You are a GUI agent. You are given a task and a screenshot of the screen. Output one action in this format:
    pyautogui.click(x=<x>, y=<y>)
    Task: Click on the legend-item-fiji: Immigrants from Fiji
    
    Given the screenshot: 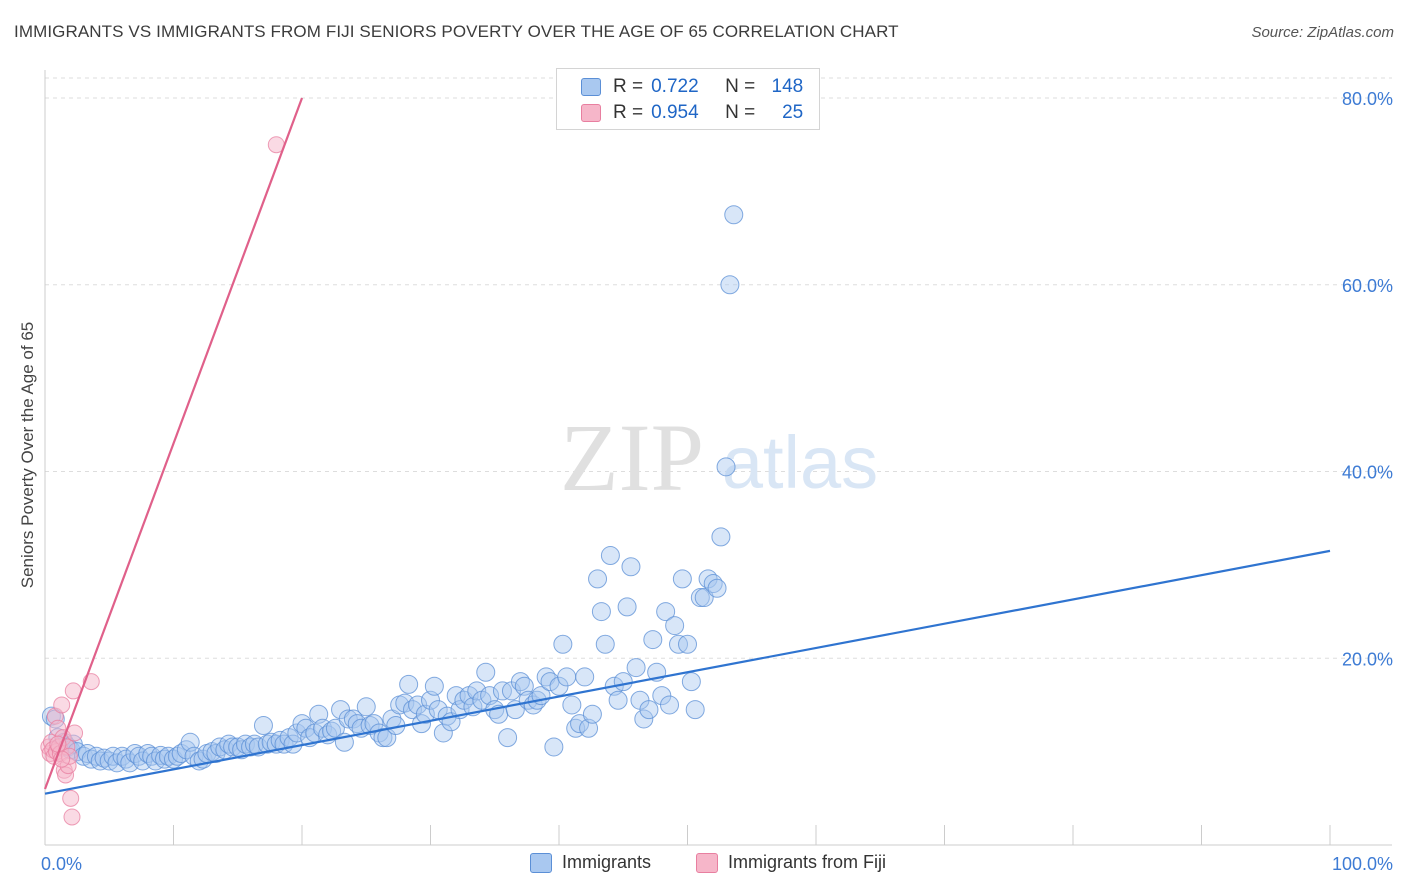 What is the action you would take?
    pyautogui.click(x=791, y=862)
    